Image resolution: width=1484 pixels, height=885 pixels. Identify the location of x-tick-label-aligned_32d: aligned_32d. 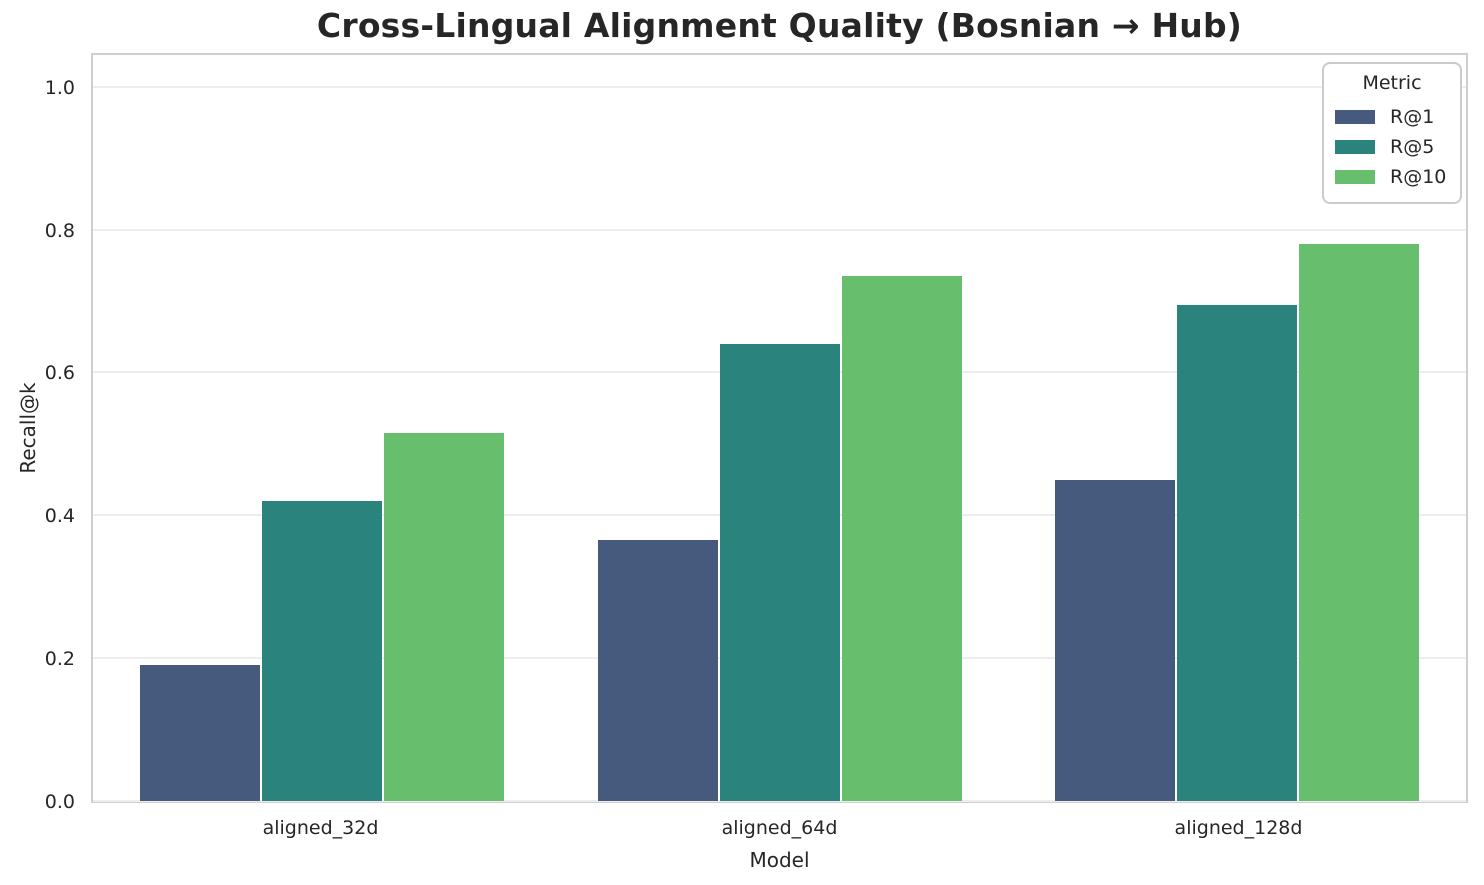
(320, 828).